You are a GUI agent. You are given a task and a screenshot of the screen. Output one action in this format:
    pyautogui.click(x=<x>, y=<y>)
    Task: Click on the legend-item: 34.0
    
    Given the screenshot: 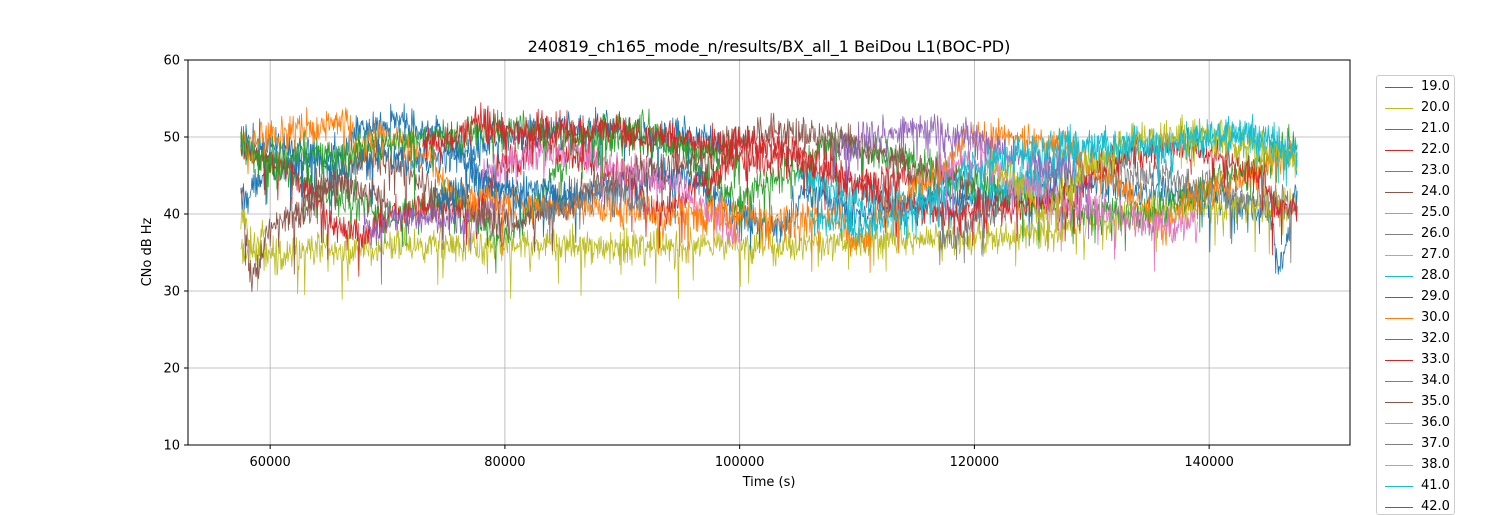 What is the action you would take?
    pyautogui.click(x=1415, y=381)
    